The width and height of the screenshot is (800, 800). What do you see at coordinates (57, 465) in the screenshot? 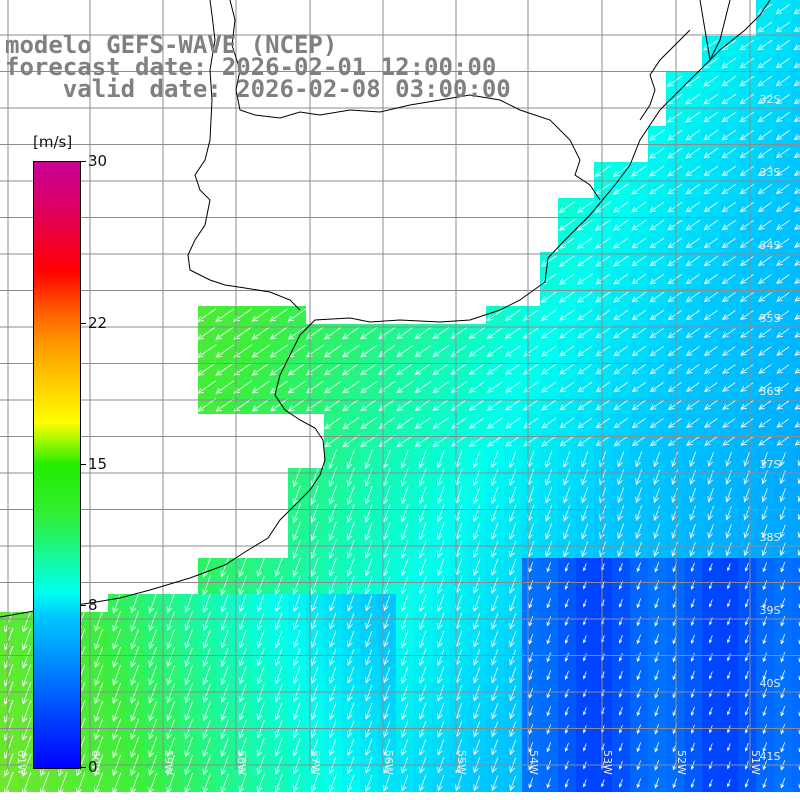
I see `colorbar` at bounding box center [57, 465].